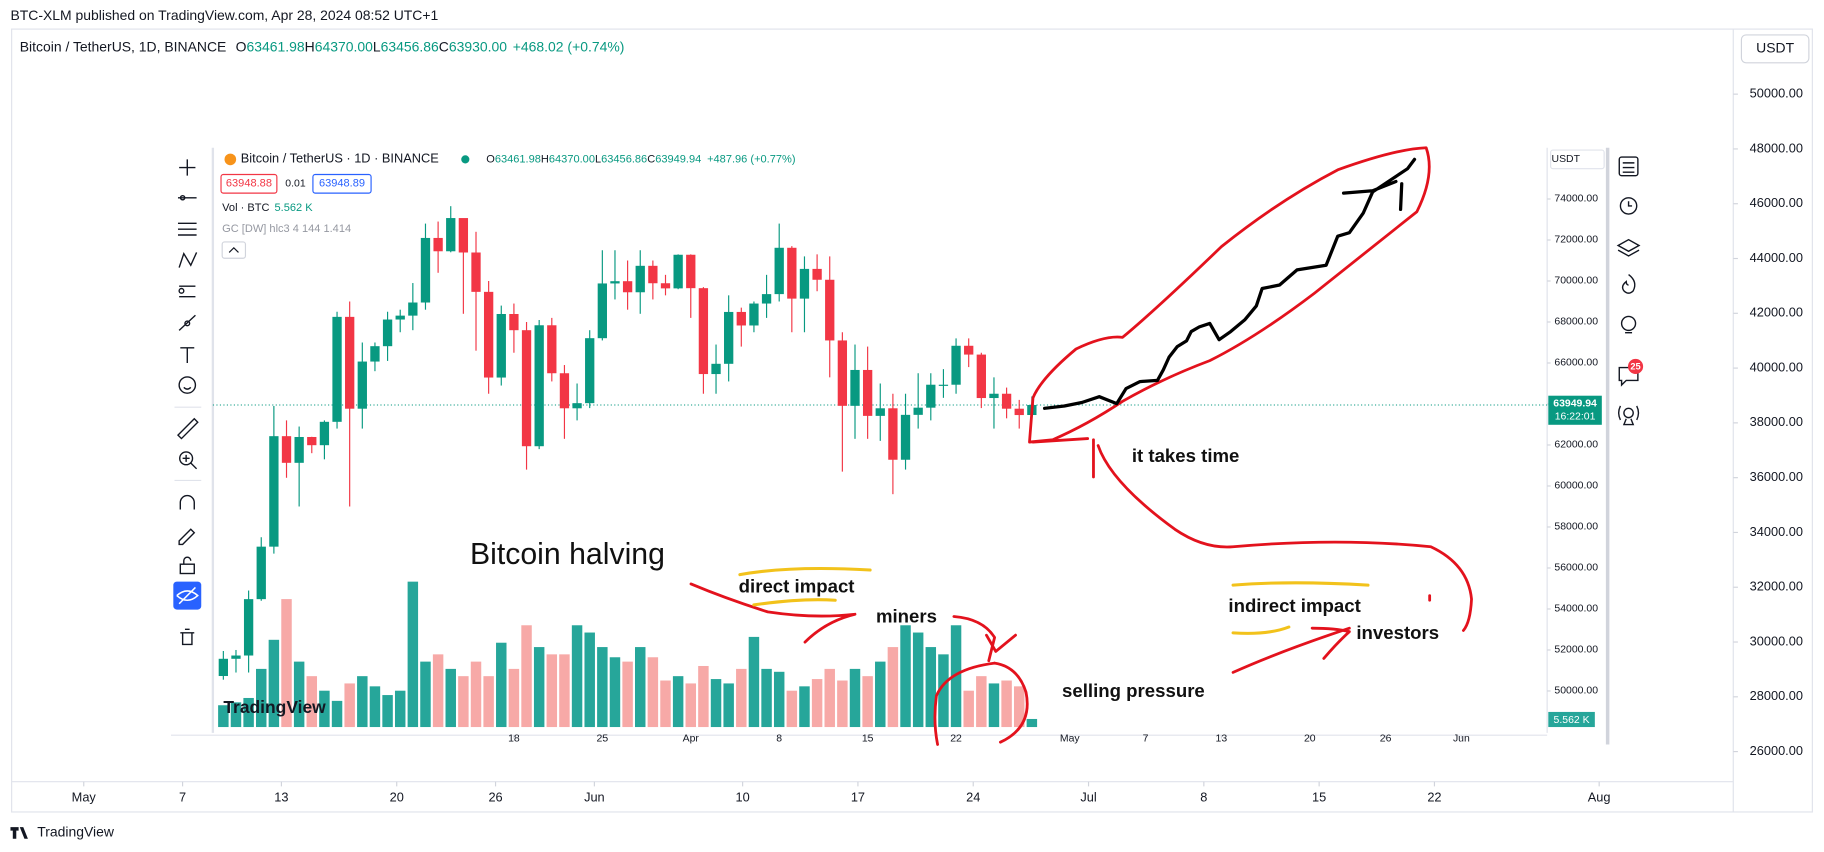  What do you see at coordinates (1628, 166) in the screenshot?
I see `watchlist-icon` at bounding box center [1628, 166].